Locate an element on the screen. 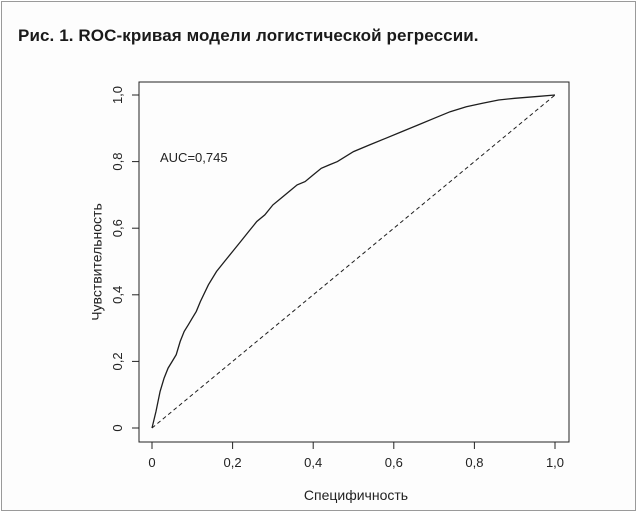  y-tick-label: 0,2 is located at coordinates (117, 361).